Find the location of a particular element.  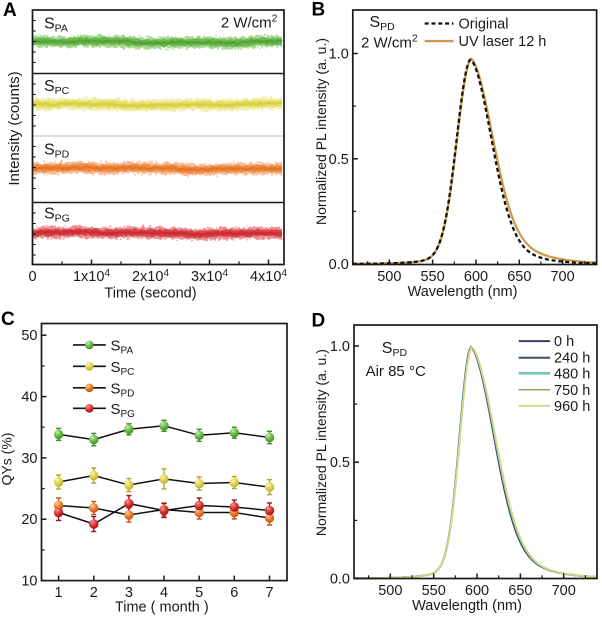

svg-text: D is located at coordinates (319, 321).